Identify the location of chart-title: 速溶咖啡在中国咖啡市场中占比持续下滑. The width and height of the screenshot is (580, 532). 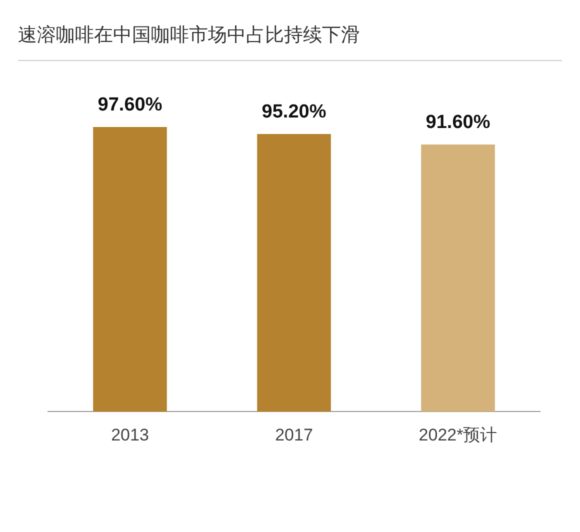
(189, 35).